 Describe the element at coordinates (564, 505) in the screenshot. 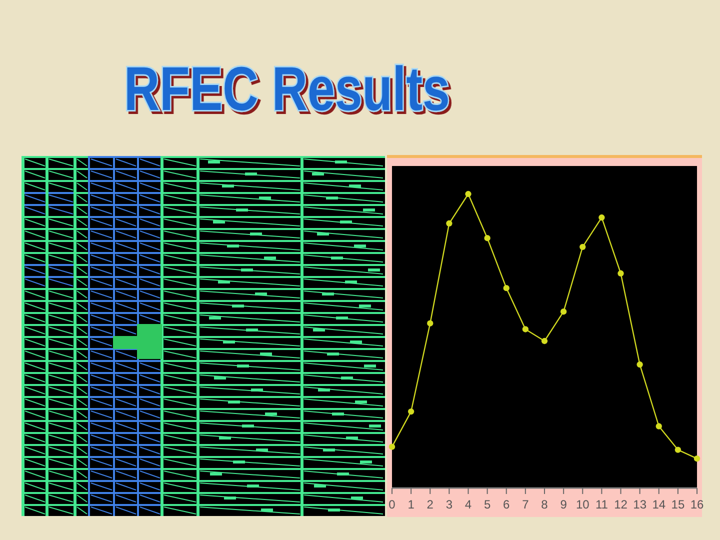

I see `x-tick-label: 9` at that location.